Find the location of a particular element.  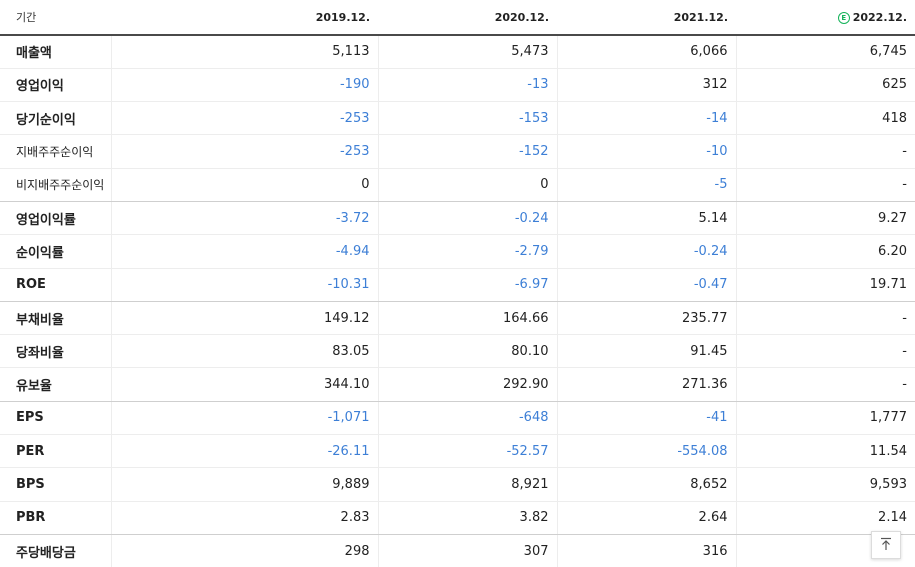

table-row: 순이익률 -4.94 -2.79 -0.24 6.20 is located at coordinates (457, 251).